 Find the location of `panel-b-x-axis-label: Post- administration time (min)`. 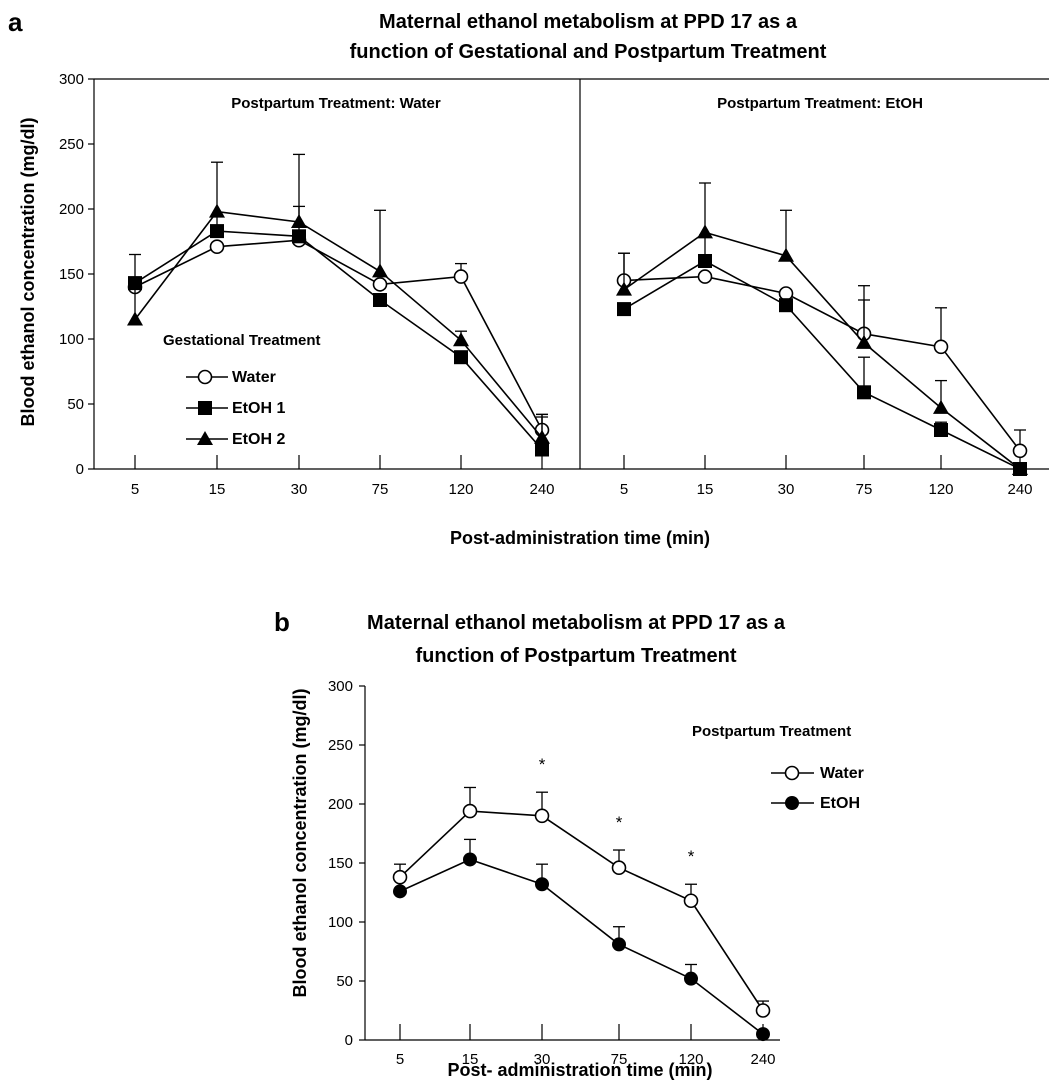

panel-b-x-axis-label: Post- administration time (min) is located at coordinates (579, 1070).